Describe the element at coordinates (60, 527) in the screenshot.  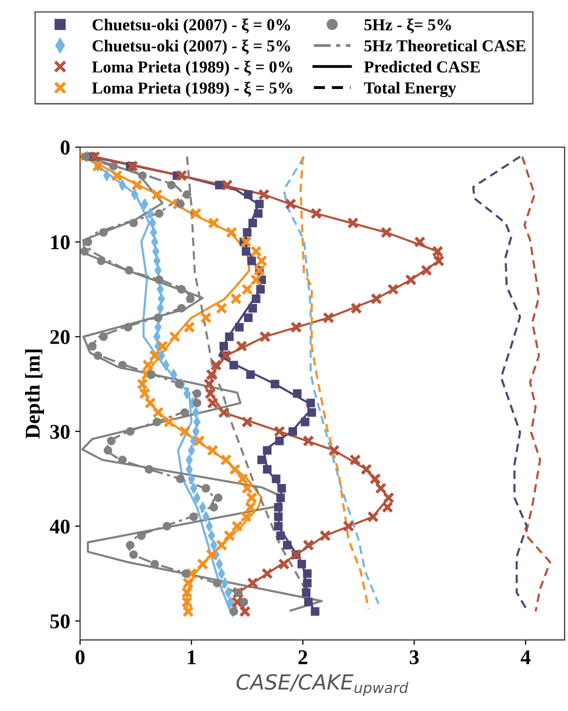
I see `y-tick-label: 40` at that location.